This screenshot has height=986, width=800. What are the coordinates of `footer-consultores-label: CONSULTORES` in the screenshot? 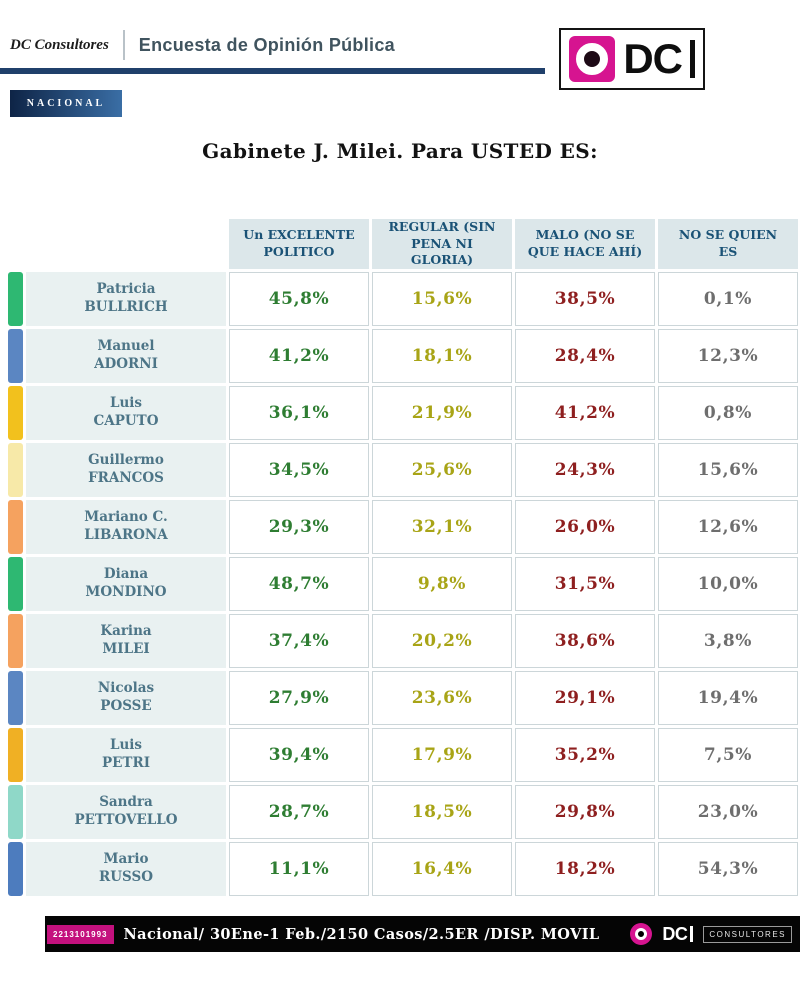 It's located at (747, 934).